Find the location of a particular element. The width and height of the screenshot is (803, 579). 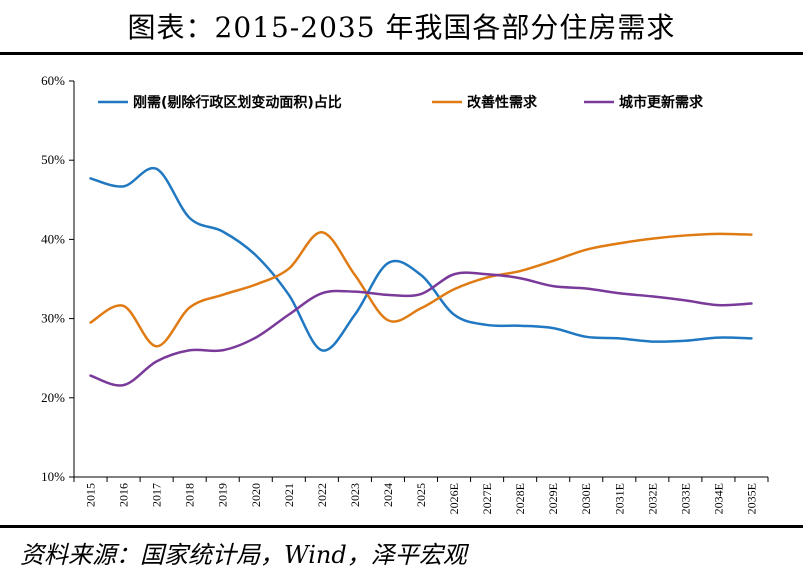

x-tick-label: 2035E is located at coordinates (751, 498).